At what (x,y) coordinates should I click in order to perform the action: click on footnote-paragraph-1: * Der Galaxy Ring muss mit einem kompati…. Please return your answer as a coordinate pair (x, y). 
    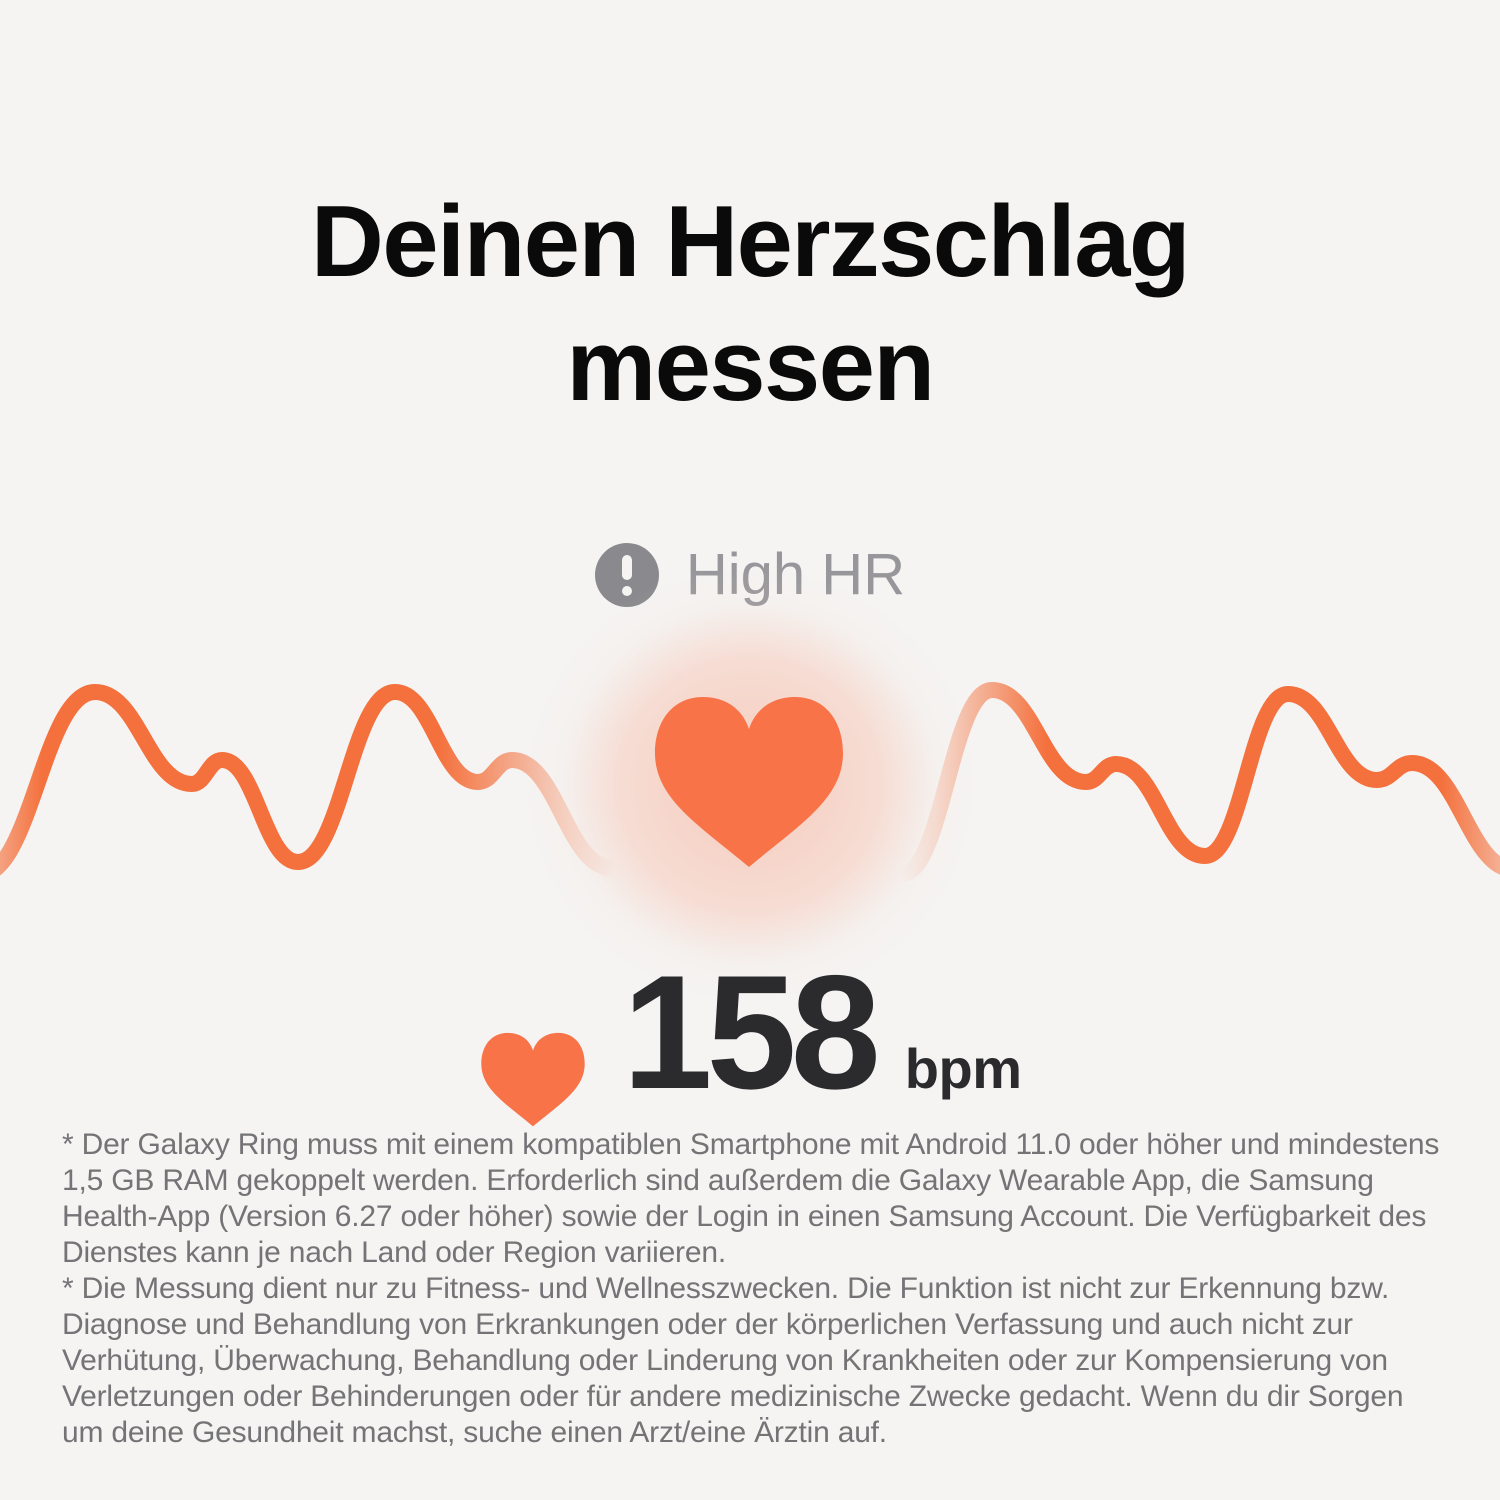
    Looking at the image, I should click on (751, 1198).